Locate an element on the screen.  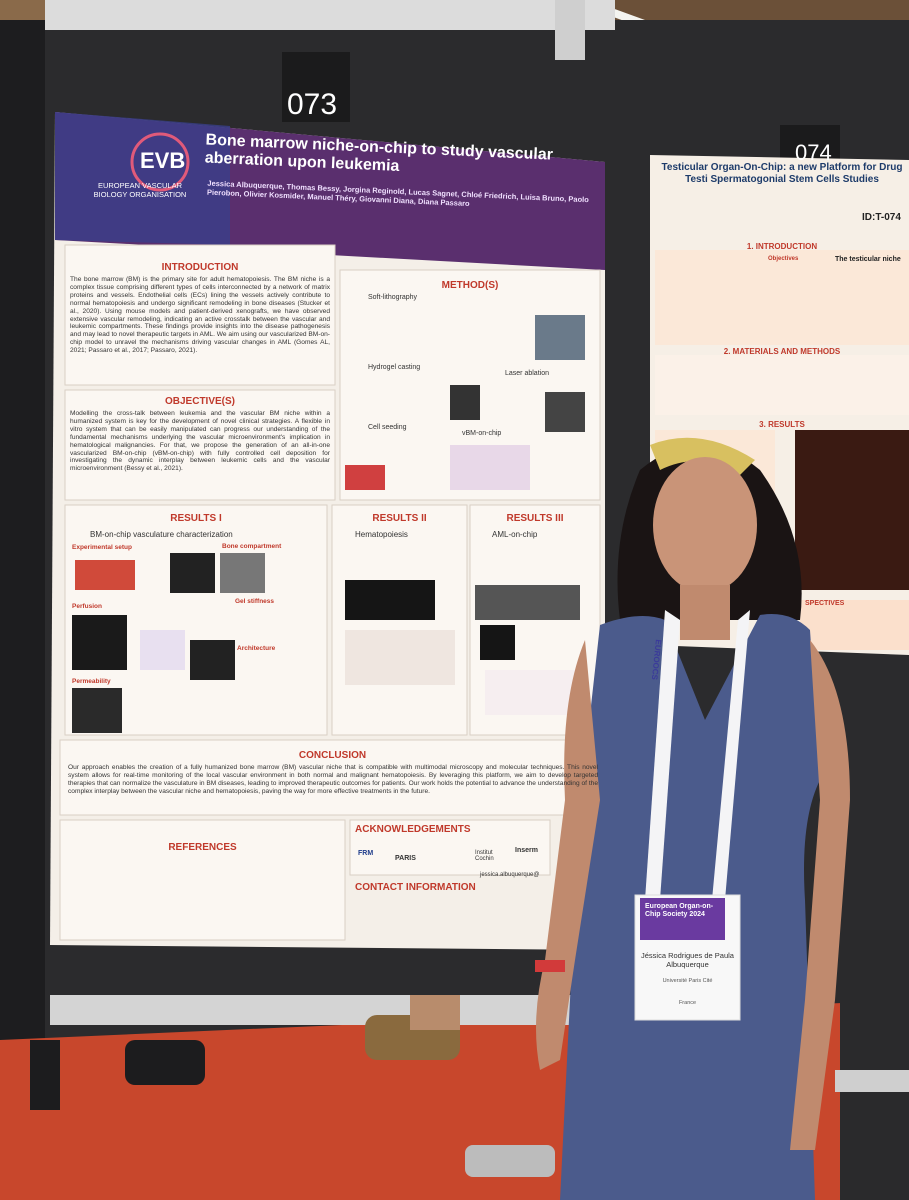
section-heading: 2. MATERIALS AND METHODS is located at coordinates (782, 351).